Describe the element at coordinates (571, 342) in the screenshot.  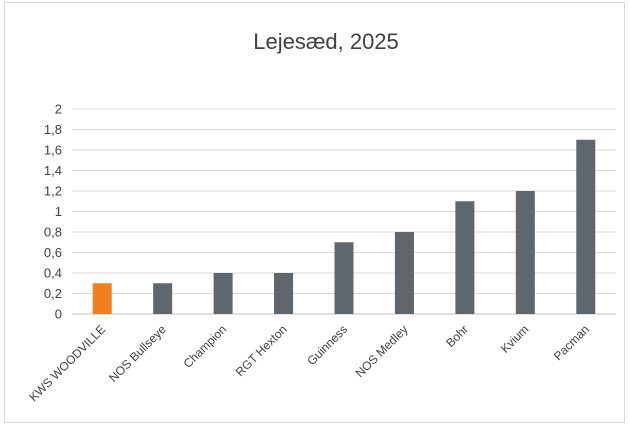
I see `x-category-label: Pacman` at that location.